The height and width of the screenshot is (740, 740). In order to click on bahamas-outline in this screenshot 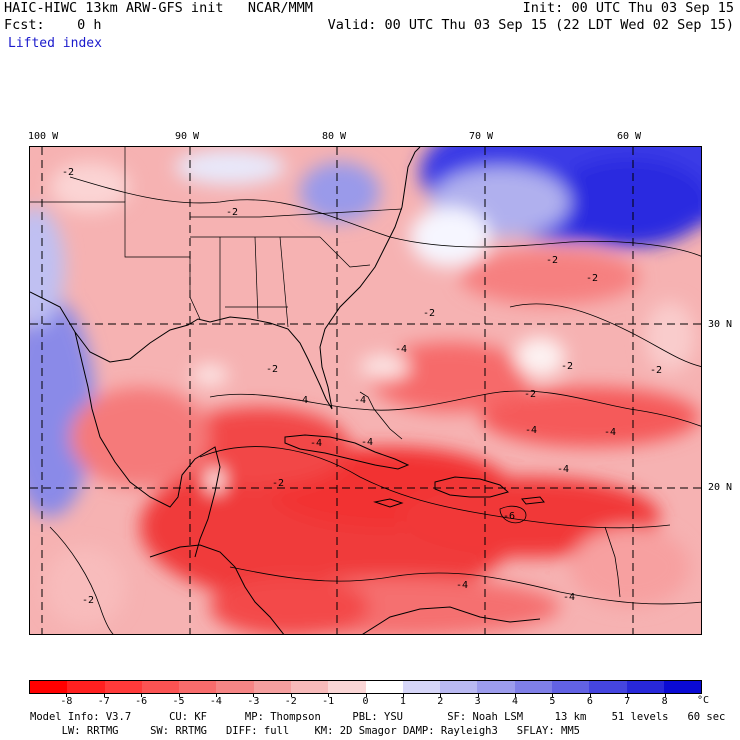, I will do `click(381, 415)`.